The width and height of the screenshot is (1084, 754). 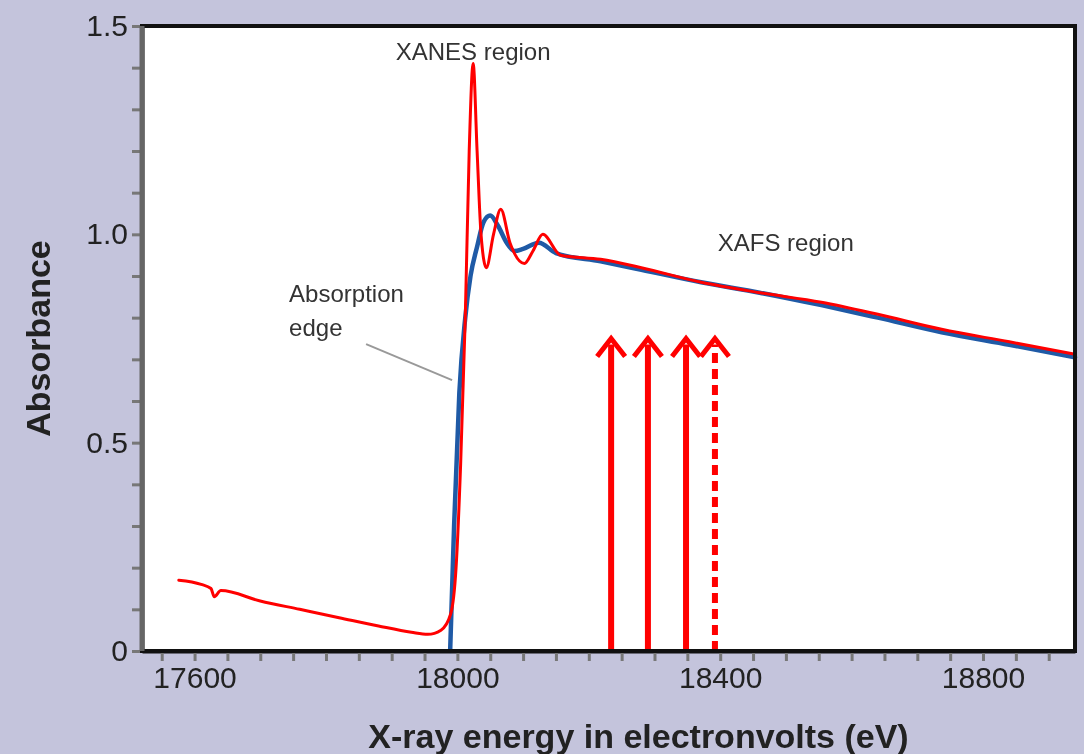 What do you see at coordinates (473, 51) in the screenshot?
I see `annotation: XANES region` at bounding box center [473, 51].